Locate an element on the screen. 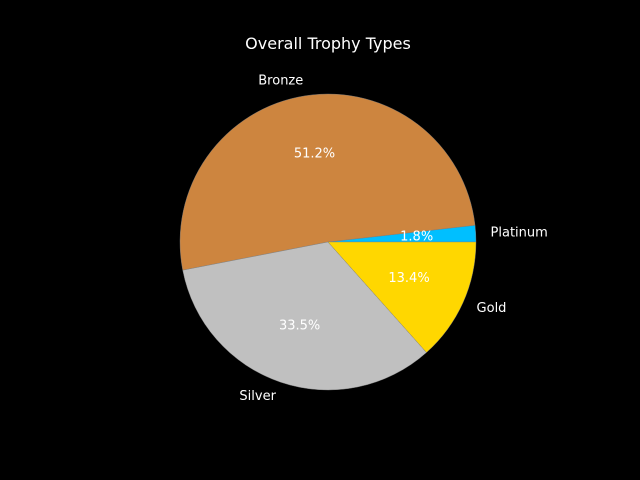 The width and height of the screenshot is (640, 480). slice-label-silver: Silver is located at coordinates (257, 396).